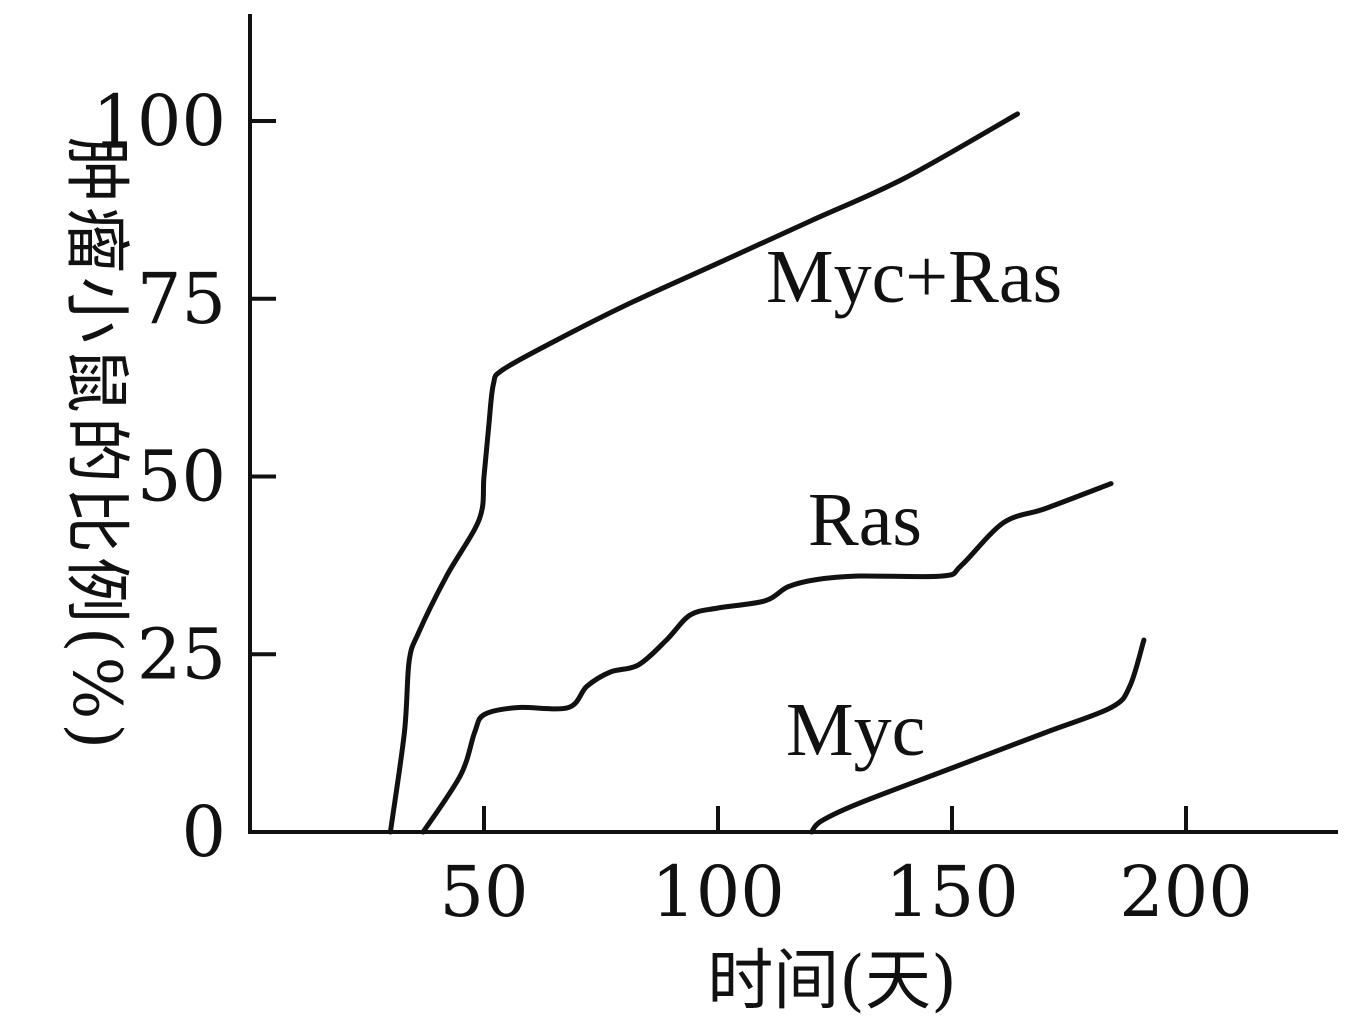 The image size is (1349, 1024). Describe the element at coordinates (1186, 892) in the screenshot. I see `x-tick-label: 200` at that location.